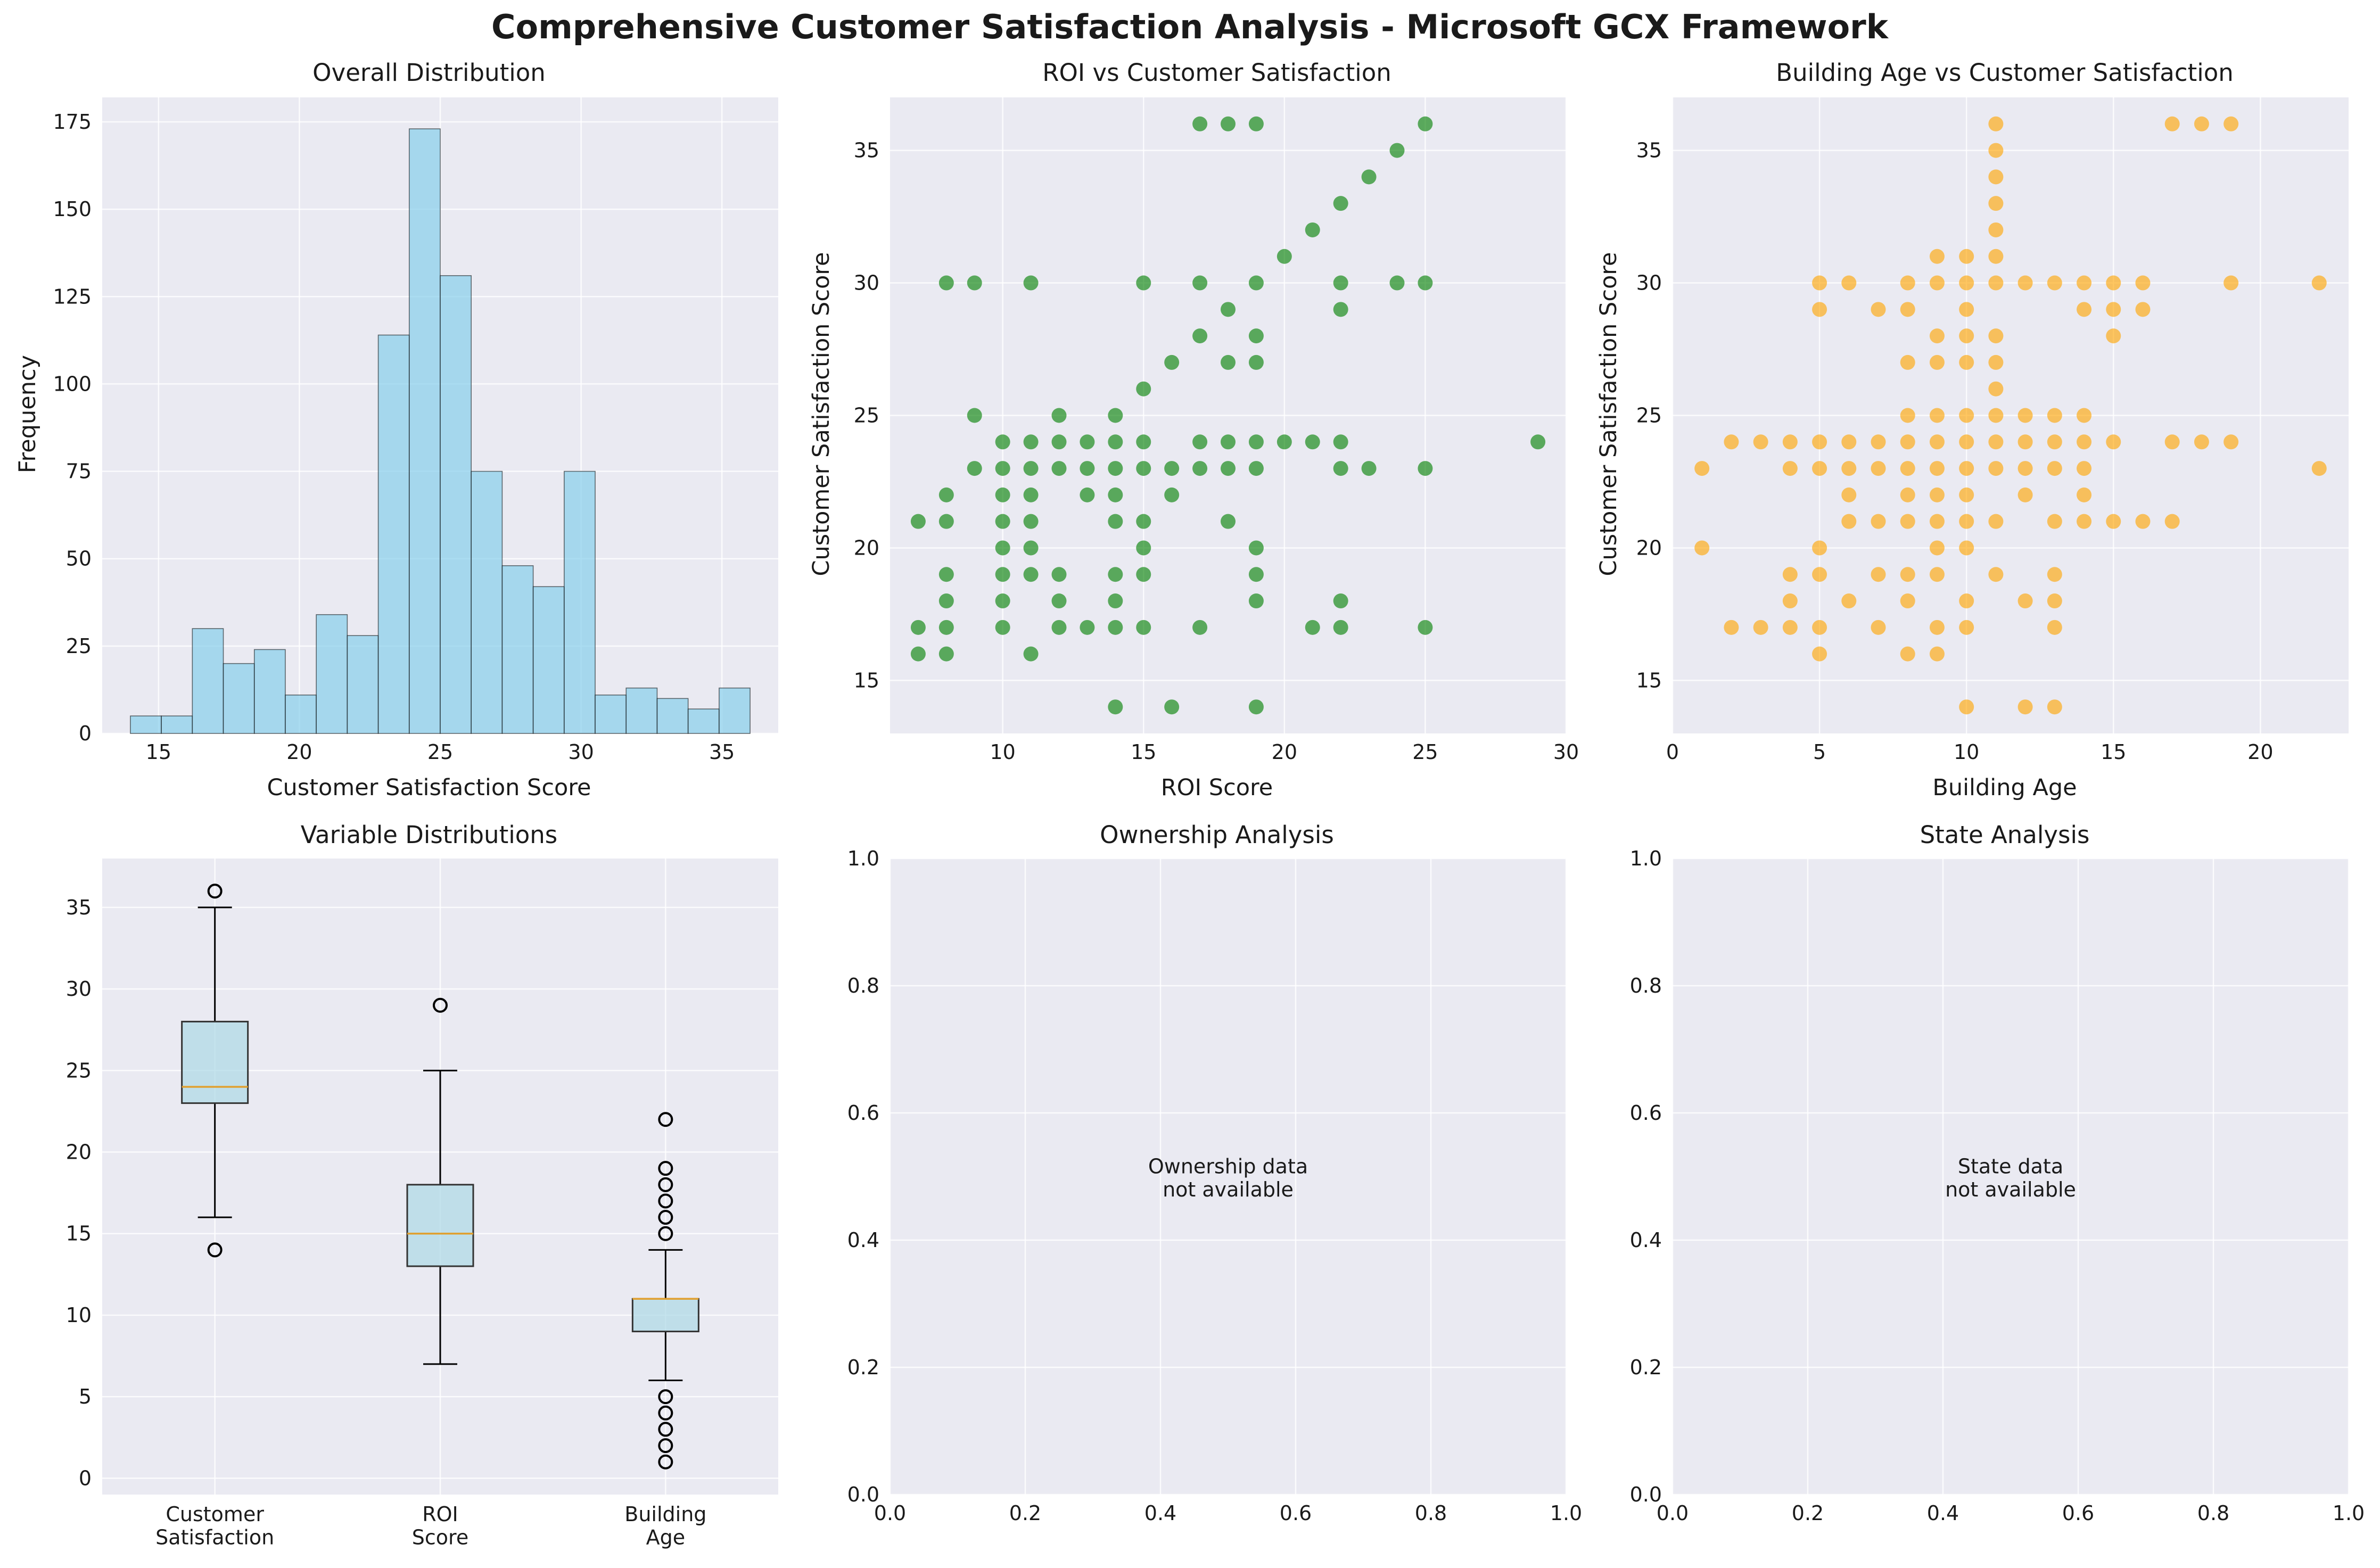  I want to click on y-tick-label: 35, so click(1649, 150).